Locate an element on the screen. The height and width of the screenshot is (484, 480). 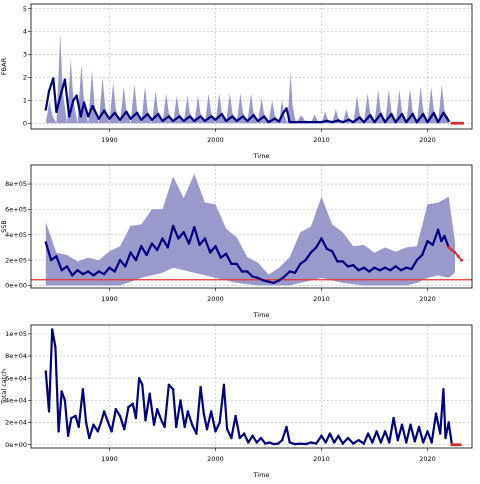
x-tick-label: 1990 is located at coordinates (109, 459).